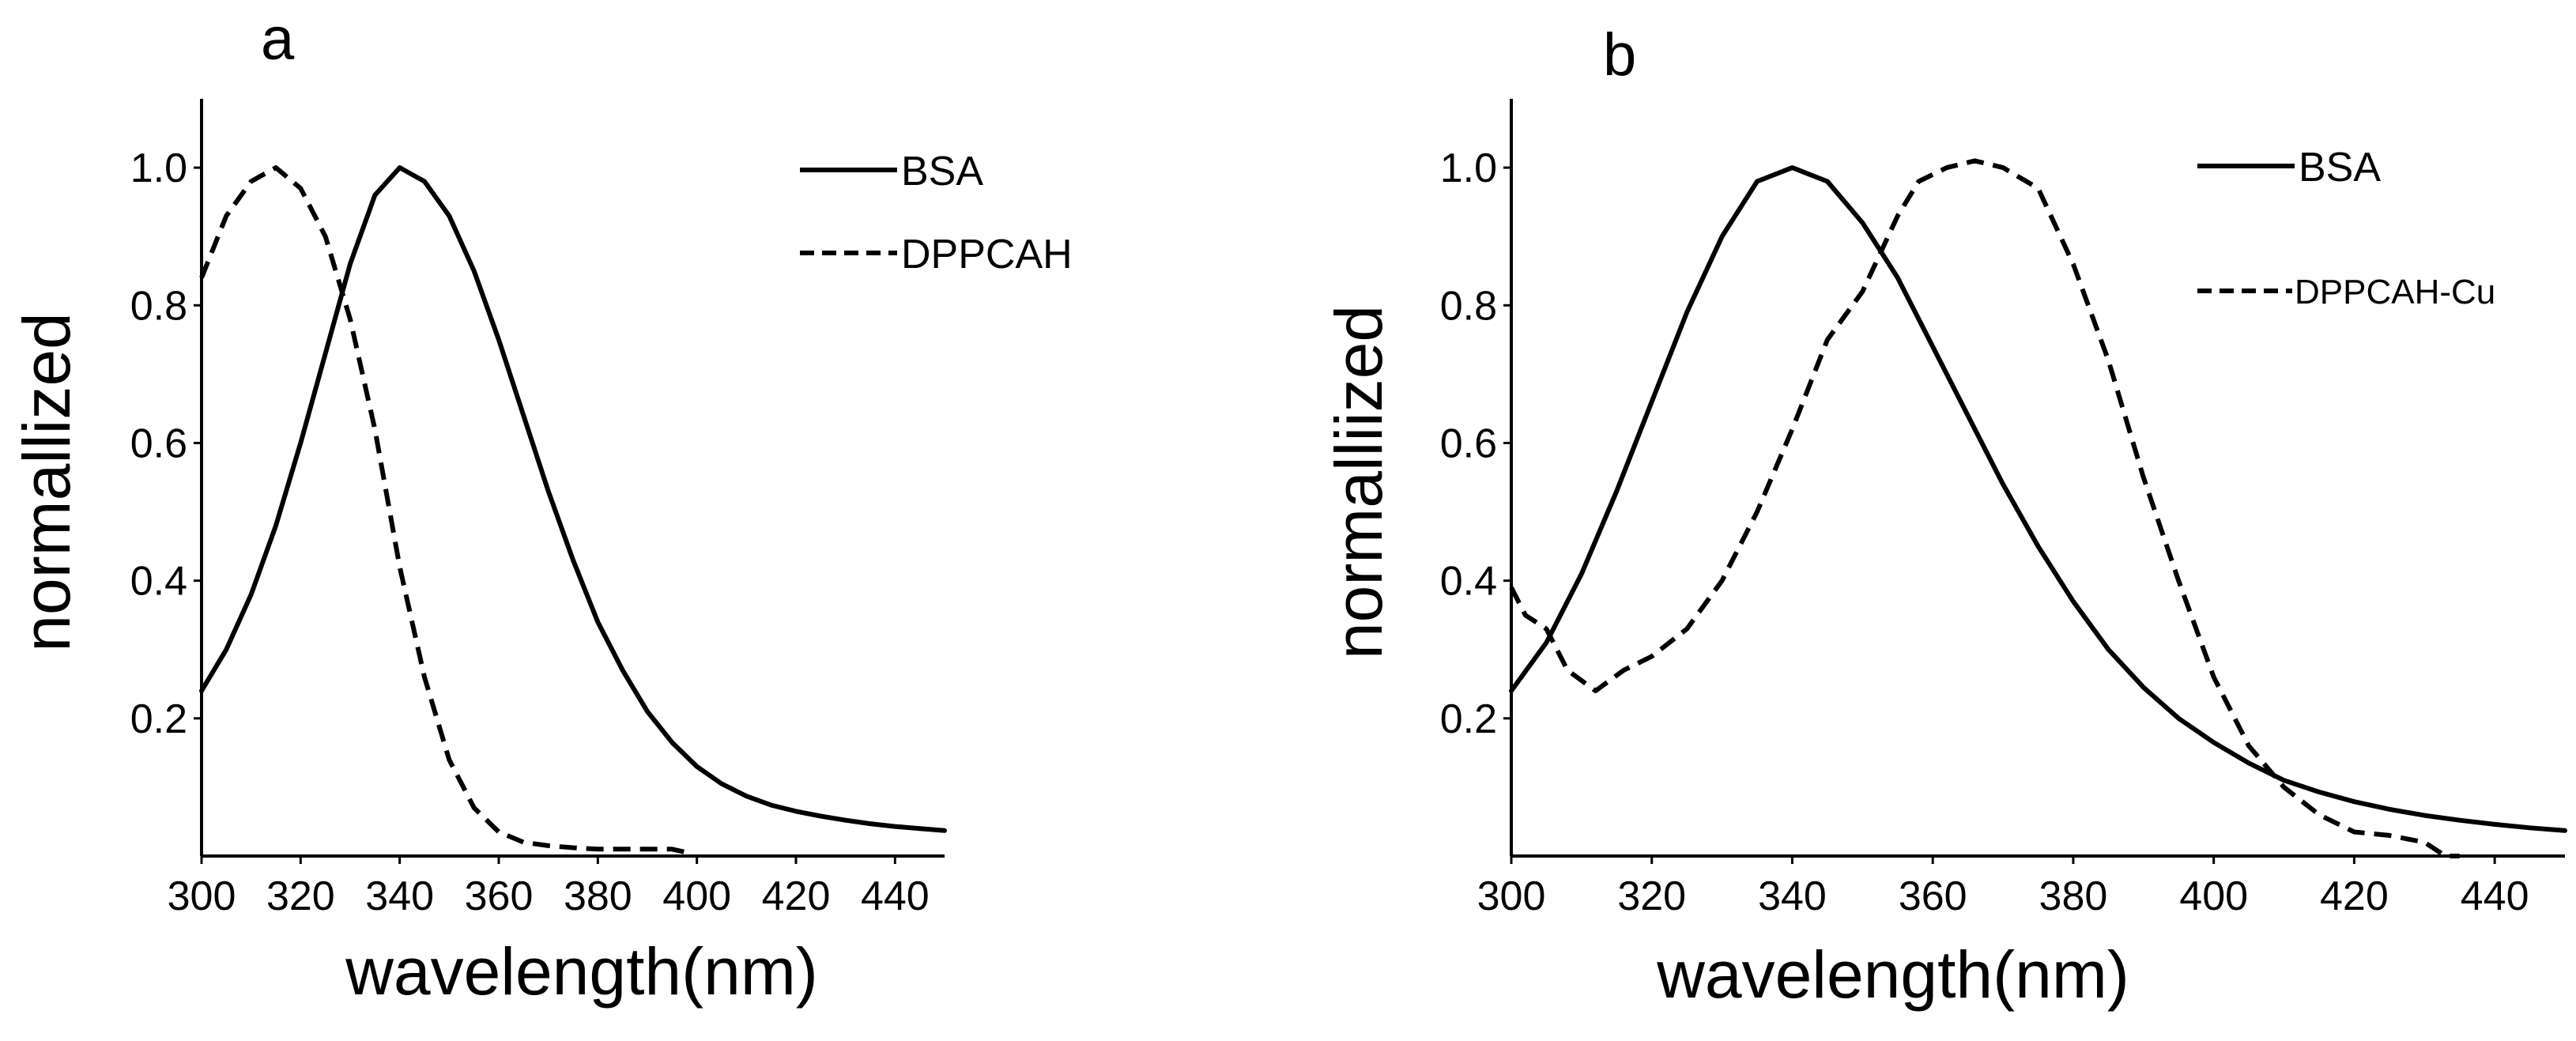  Describe the element at coordinates (2346, 228) in the screenshot. I see `panel-b-legend: BSA DPPCAH-Cu` at that location.